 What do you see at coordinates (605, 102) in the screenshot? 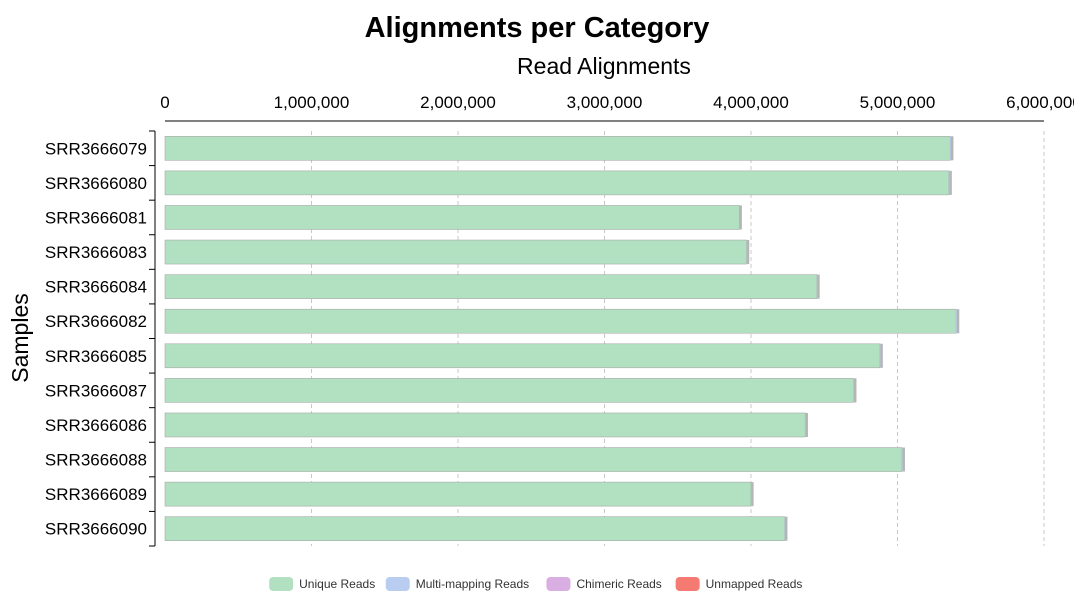
I see `x-tick-label: 3,000,000` at bounding box center [605, 102].